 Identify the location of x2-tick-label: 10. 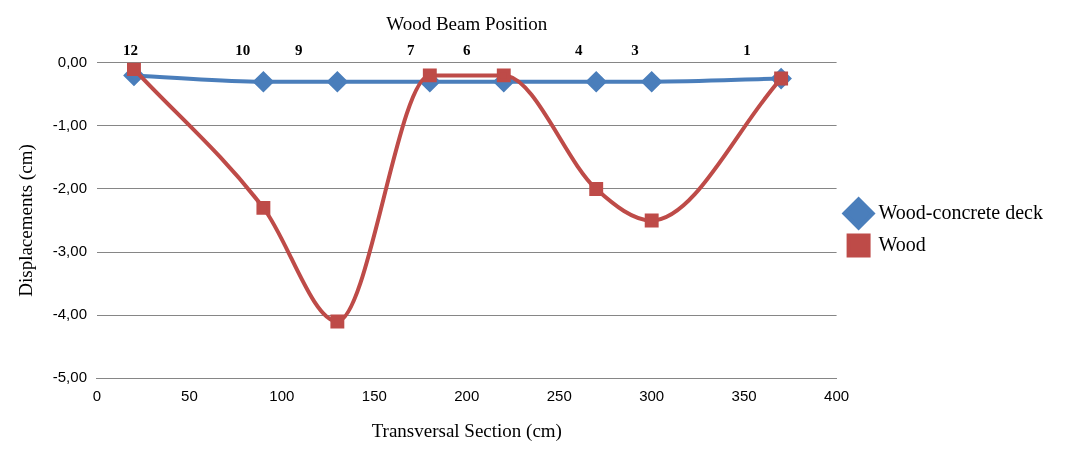
(243, 49).